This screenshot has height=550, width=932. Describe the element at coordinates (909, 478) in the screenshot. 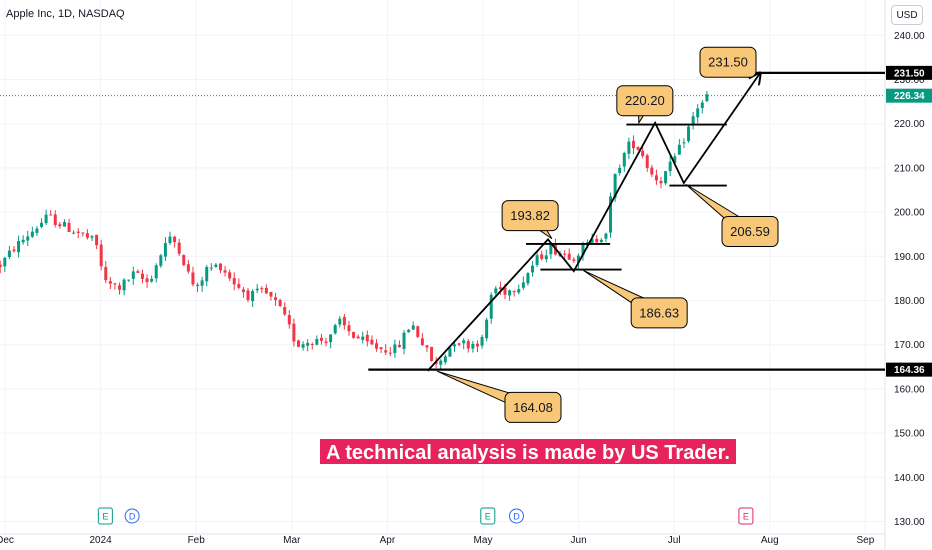

I see `y-tick-label: 140.00` at that location.